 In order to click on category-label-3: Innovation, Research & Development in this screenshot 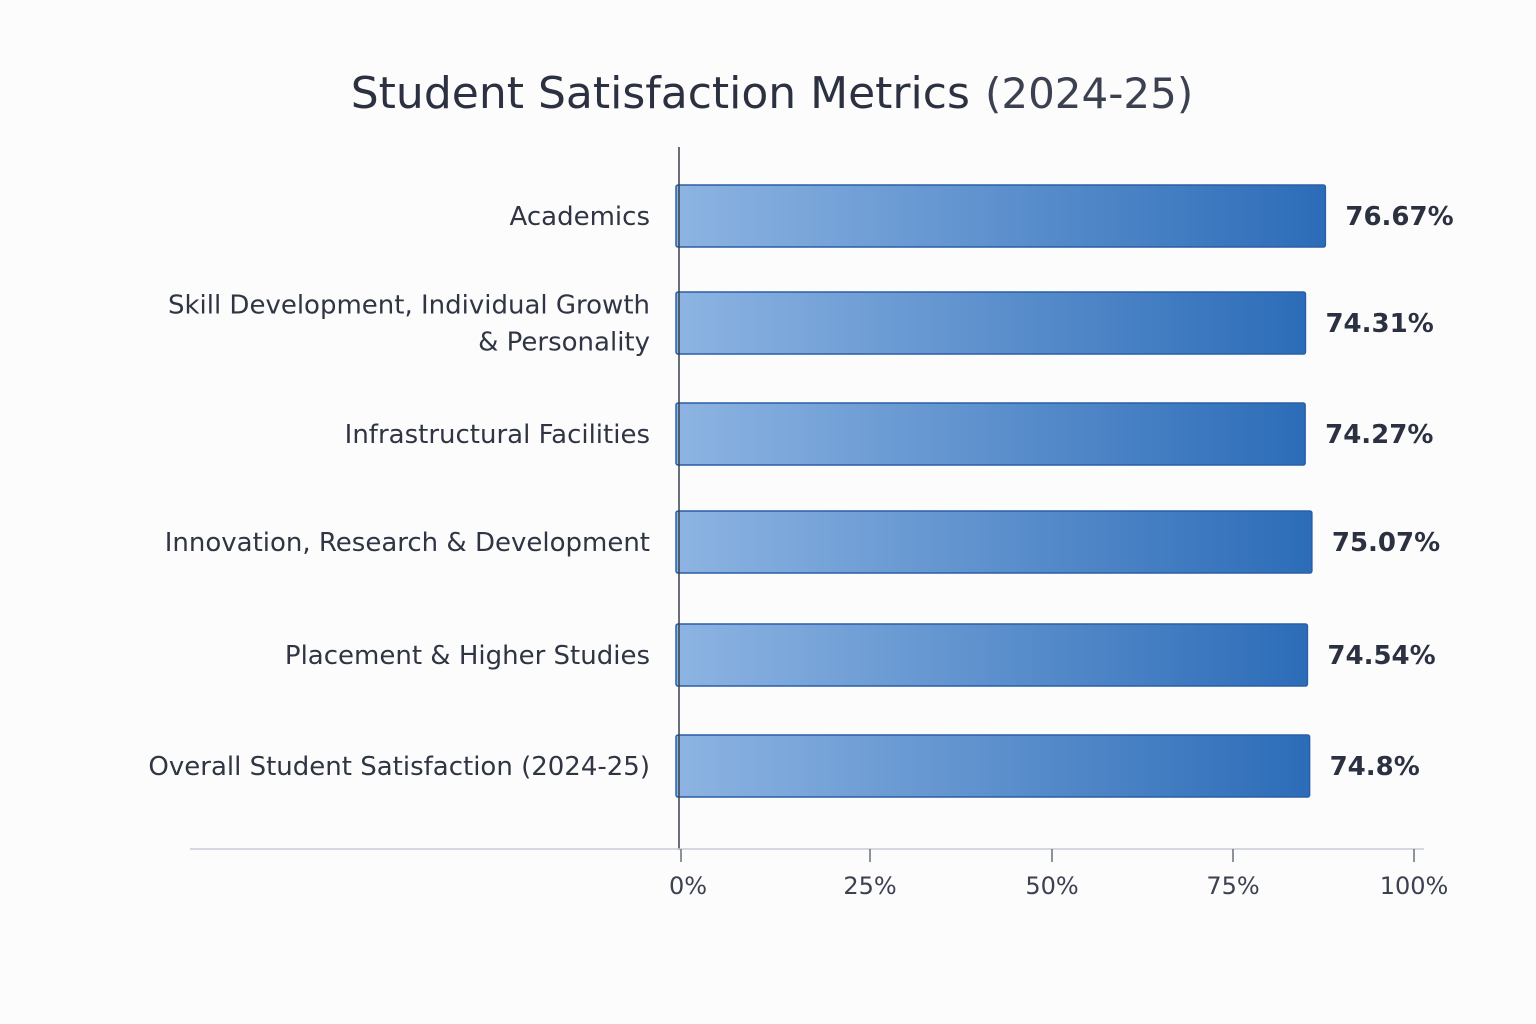, I will do `click(407, 543)`.